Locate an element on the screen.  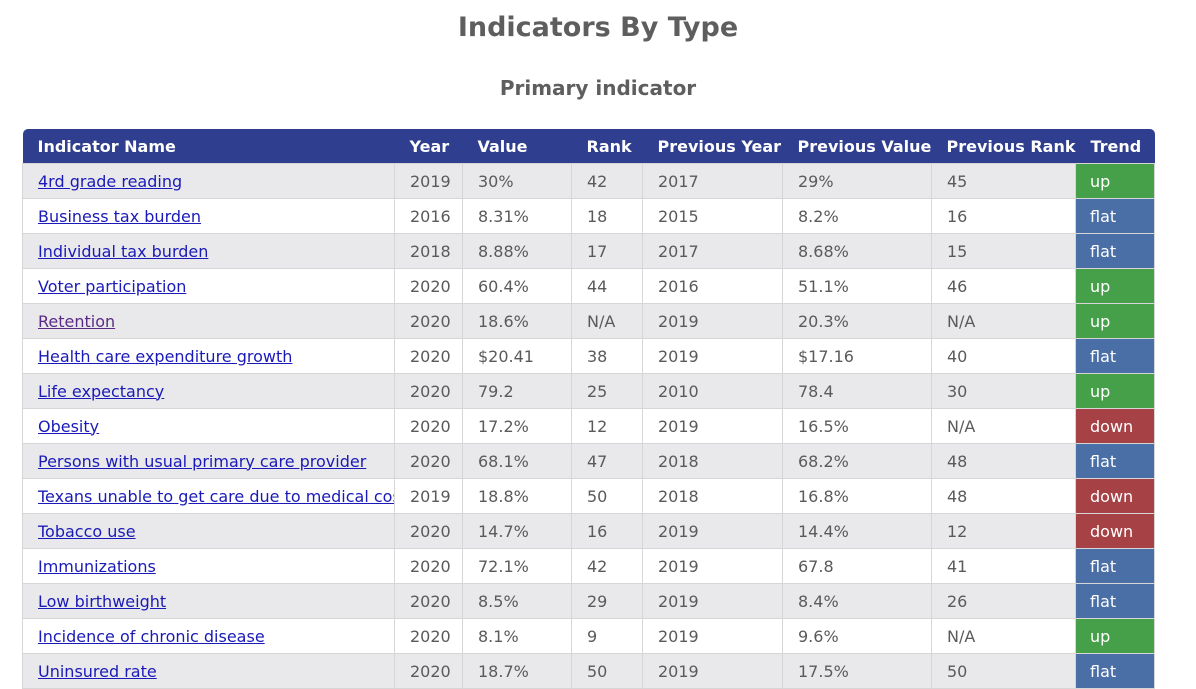
indicator-link: Uninsured rate is located at coordinates (97, 671).